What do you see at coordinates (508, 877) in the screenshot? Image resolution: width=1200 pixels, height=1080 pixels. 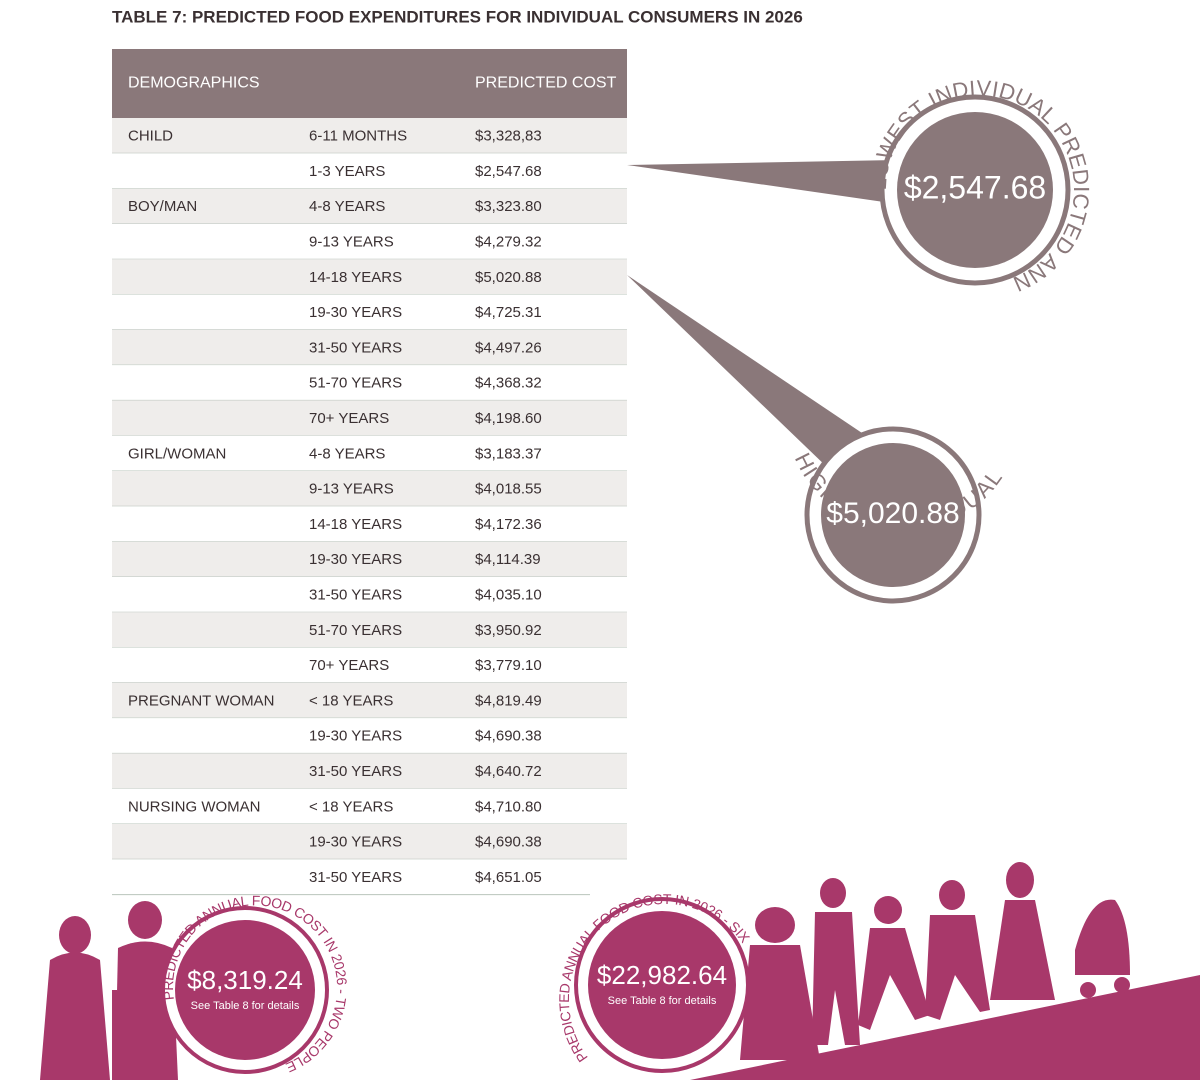 I see `table-cell: $4,651.05` at bounding box center [508, 877].